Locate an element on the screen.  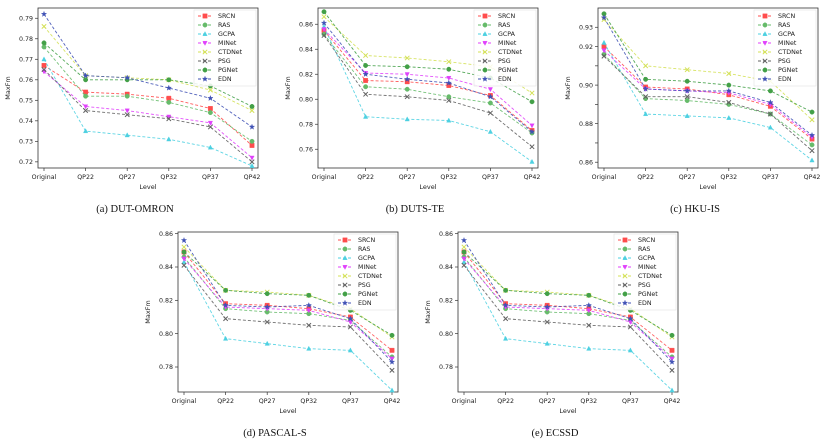
y-tick-label: 0.82 is located at coordinates (306, 74).